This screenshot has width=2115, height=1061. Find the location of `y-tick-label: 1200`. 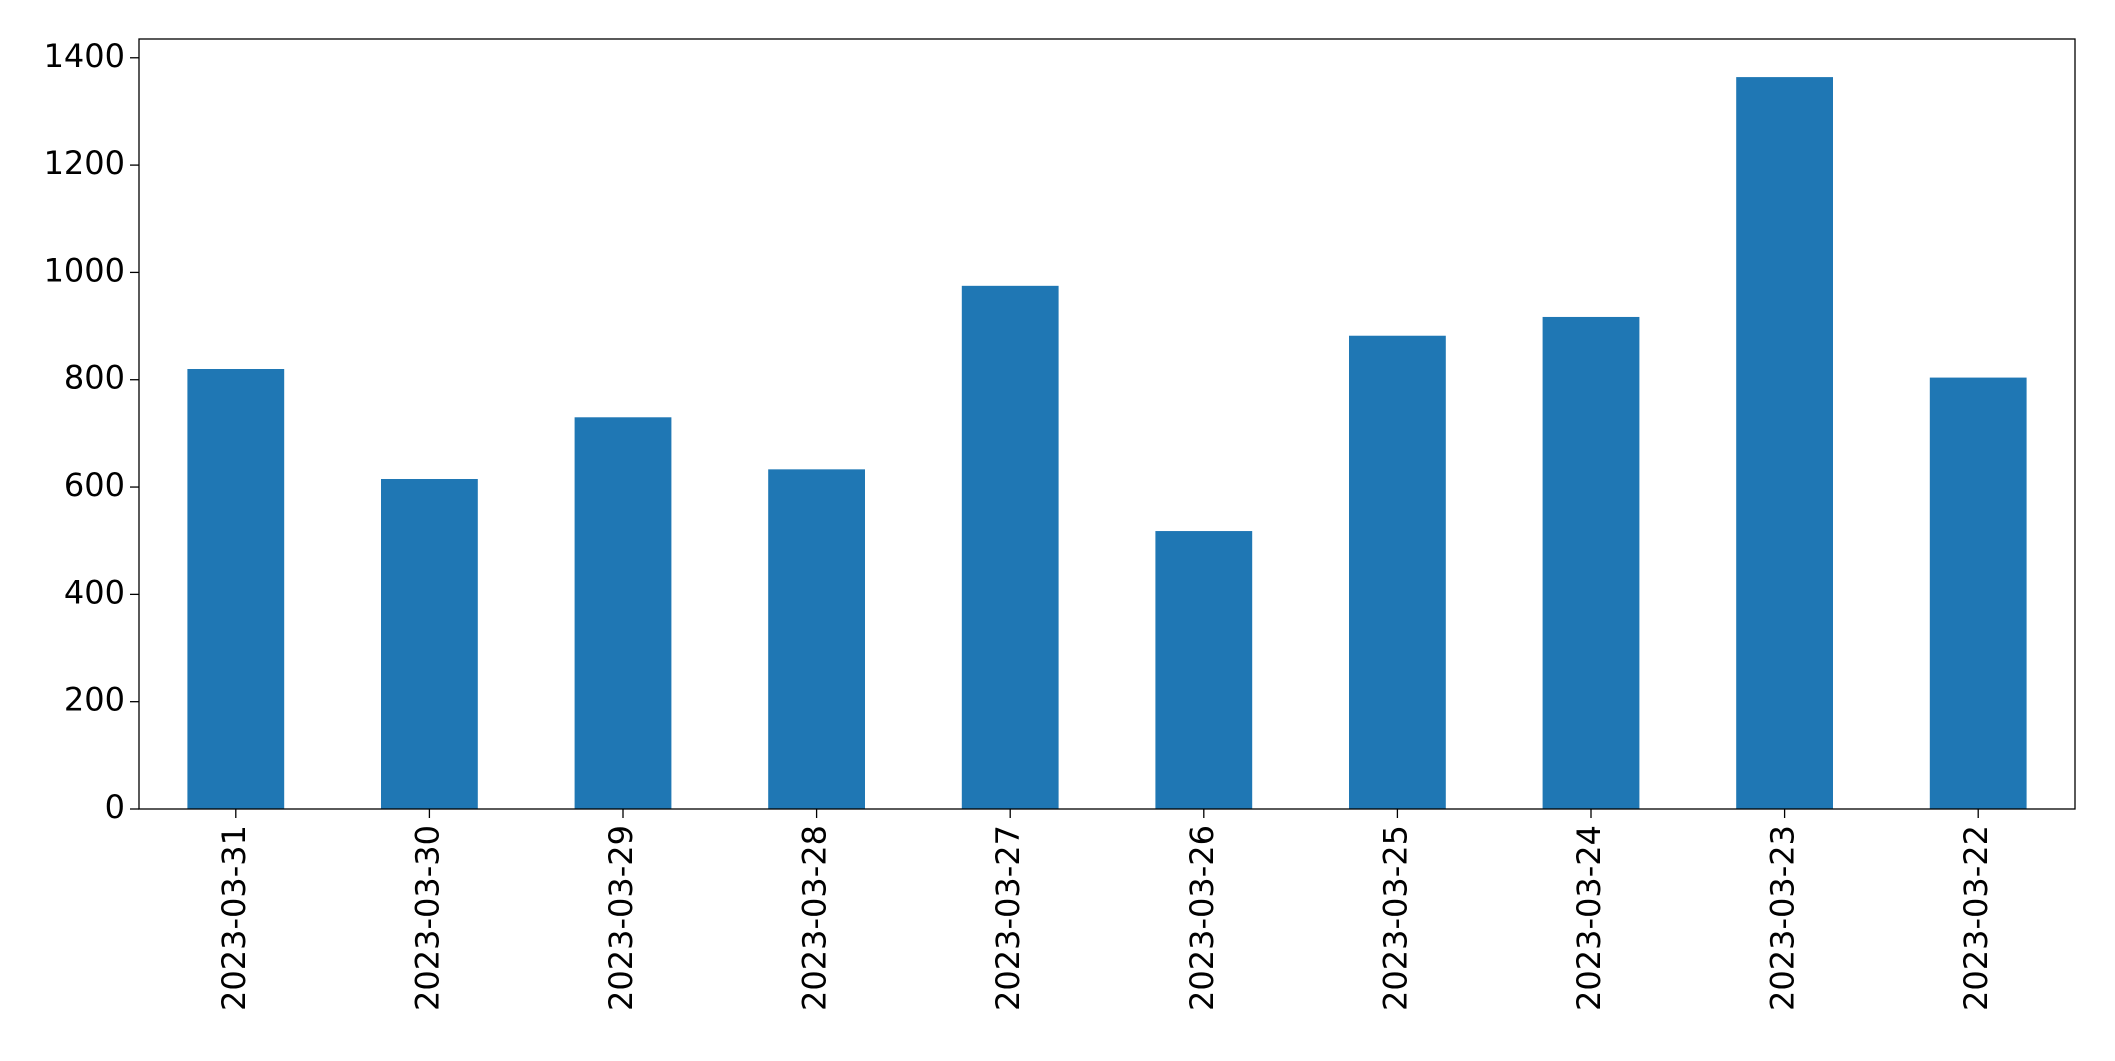

y-tick-label: 1200 is located at coordinates (84, 163).